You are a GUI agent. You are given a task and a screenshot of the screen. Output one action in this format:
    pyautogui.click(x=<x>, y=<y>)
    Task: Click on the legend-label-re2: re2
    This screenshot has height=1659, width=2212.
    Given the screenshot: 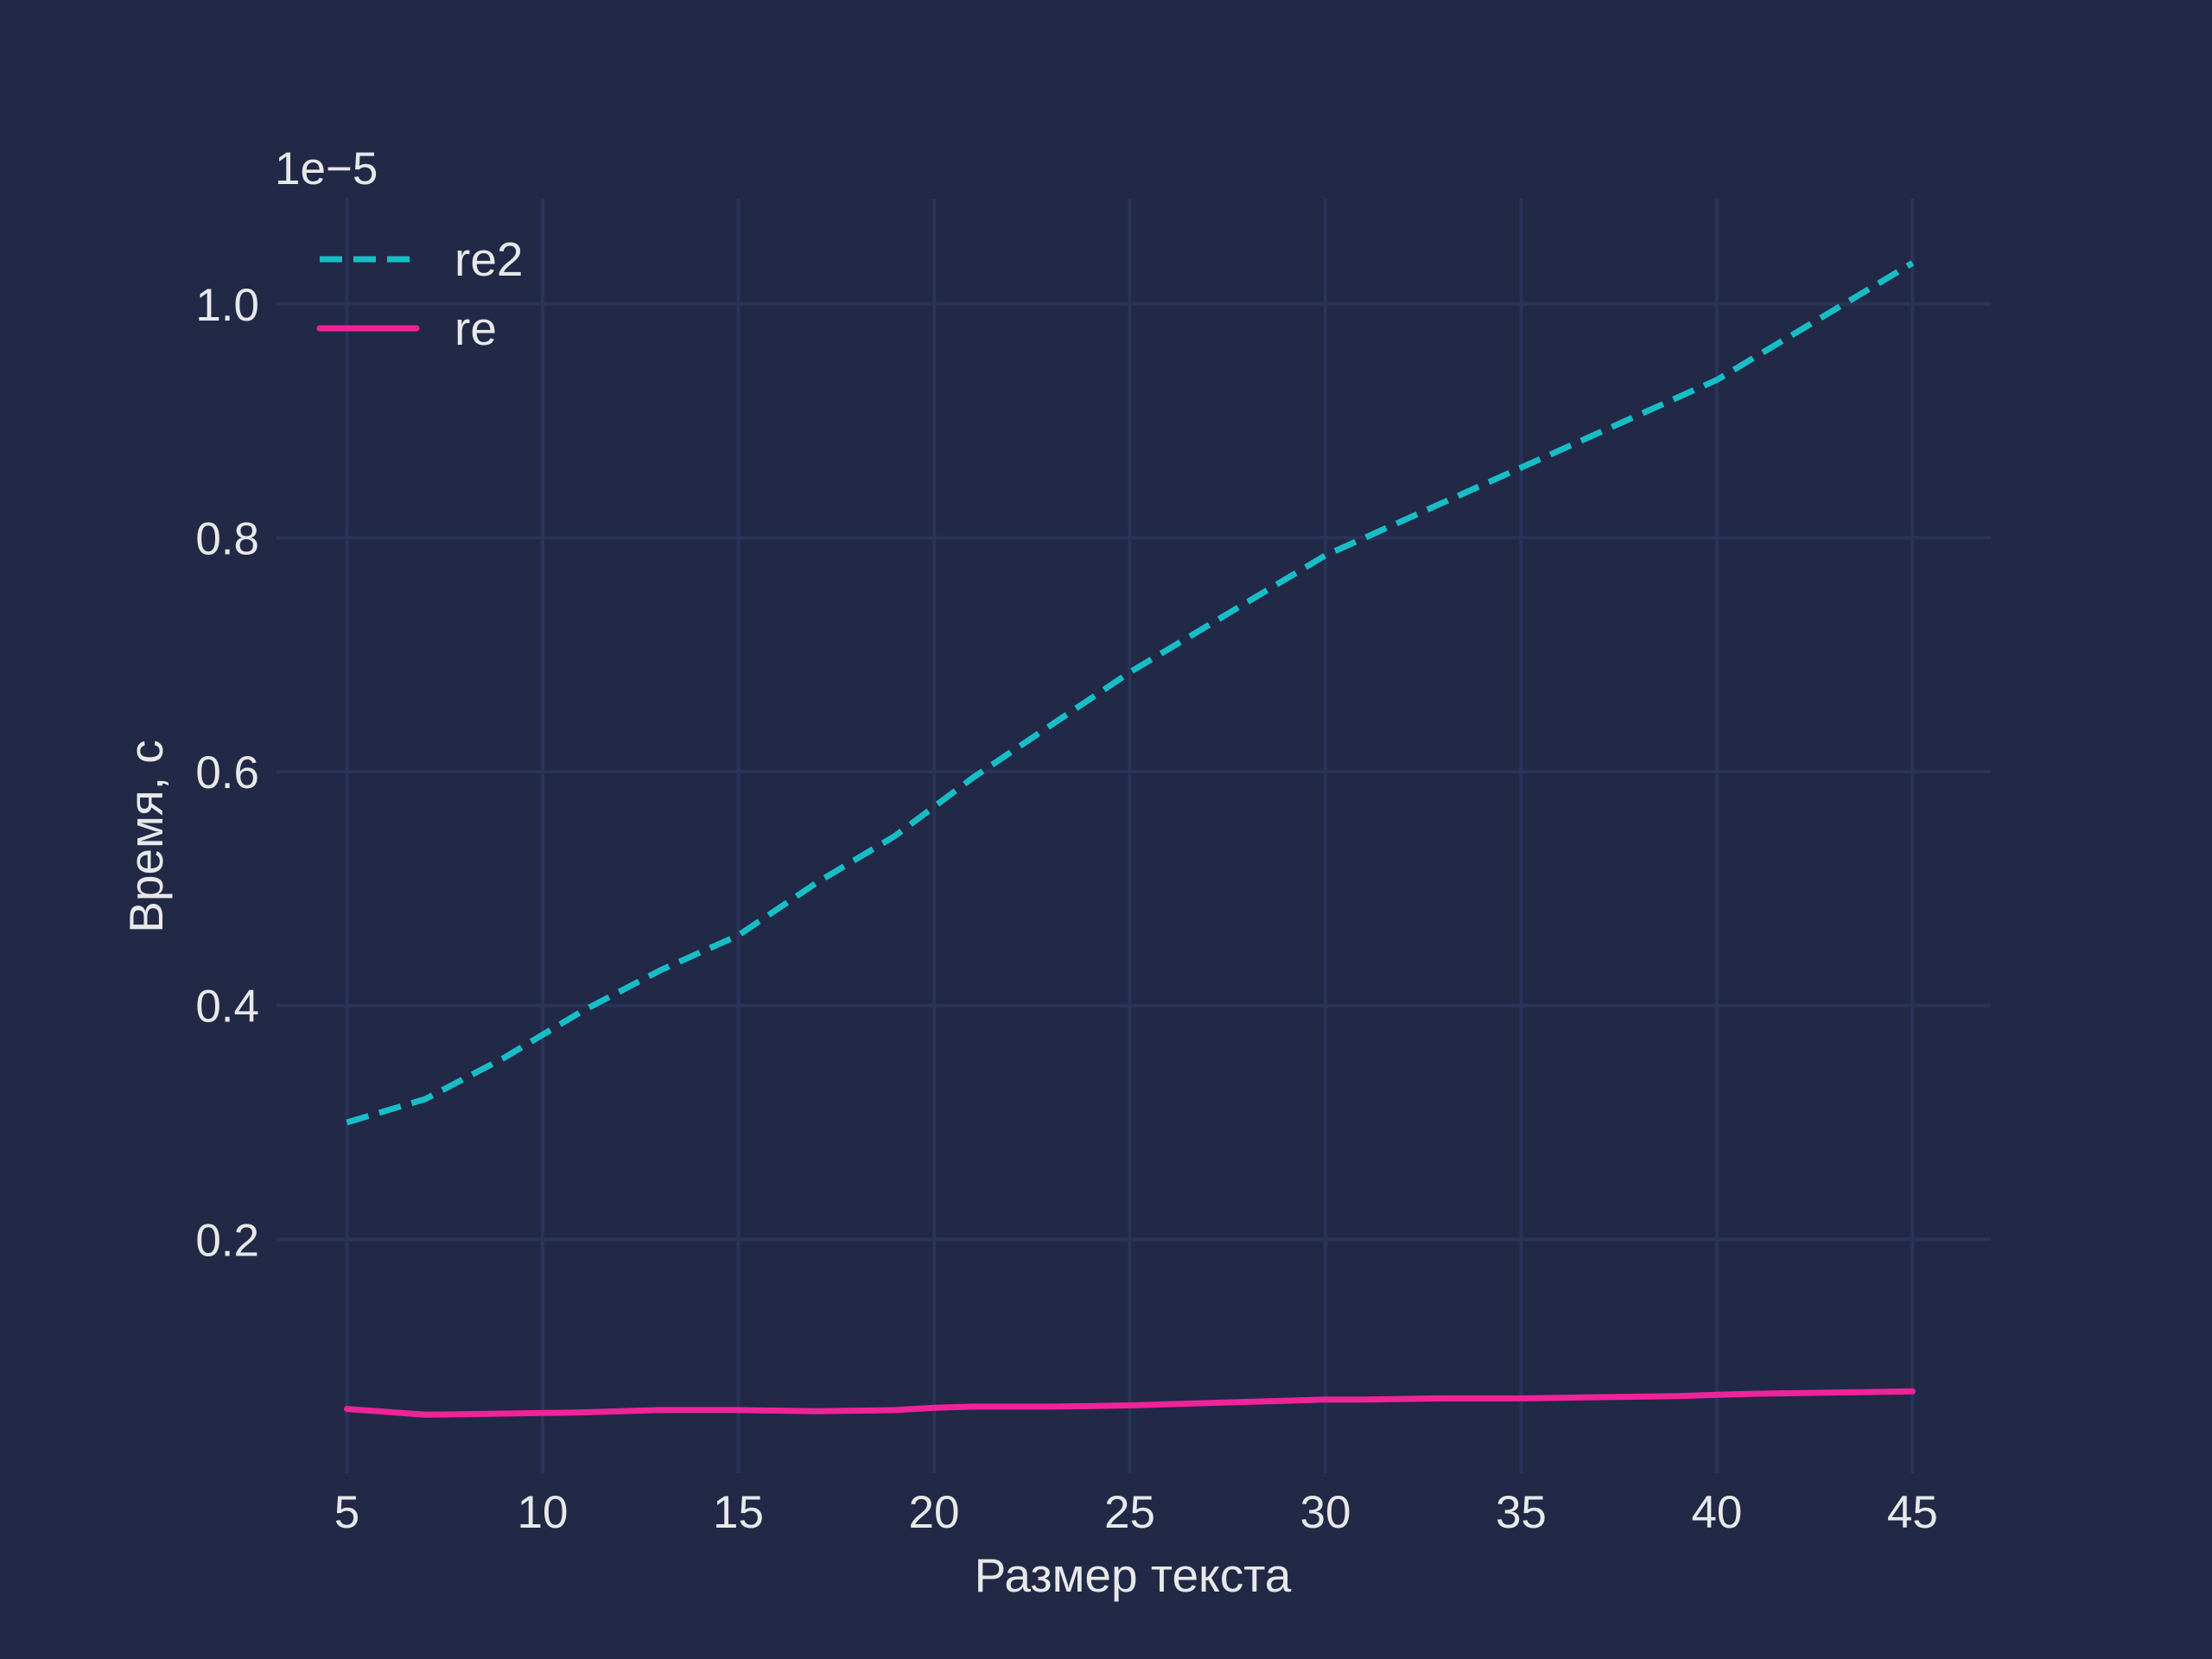 What is the action you would take?
    pyautogui.click(x=489, y=259)
    